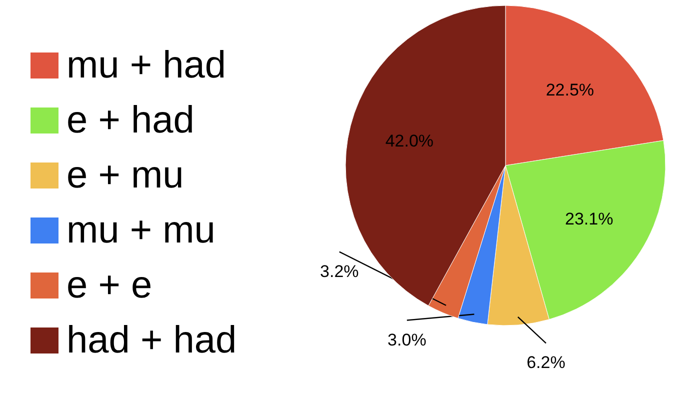  Describe the element at coordinates (409, 140) in the screenshot. I see `data-label: 42.0%` at that location.